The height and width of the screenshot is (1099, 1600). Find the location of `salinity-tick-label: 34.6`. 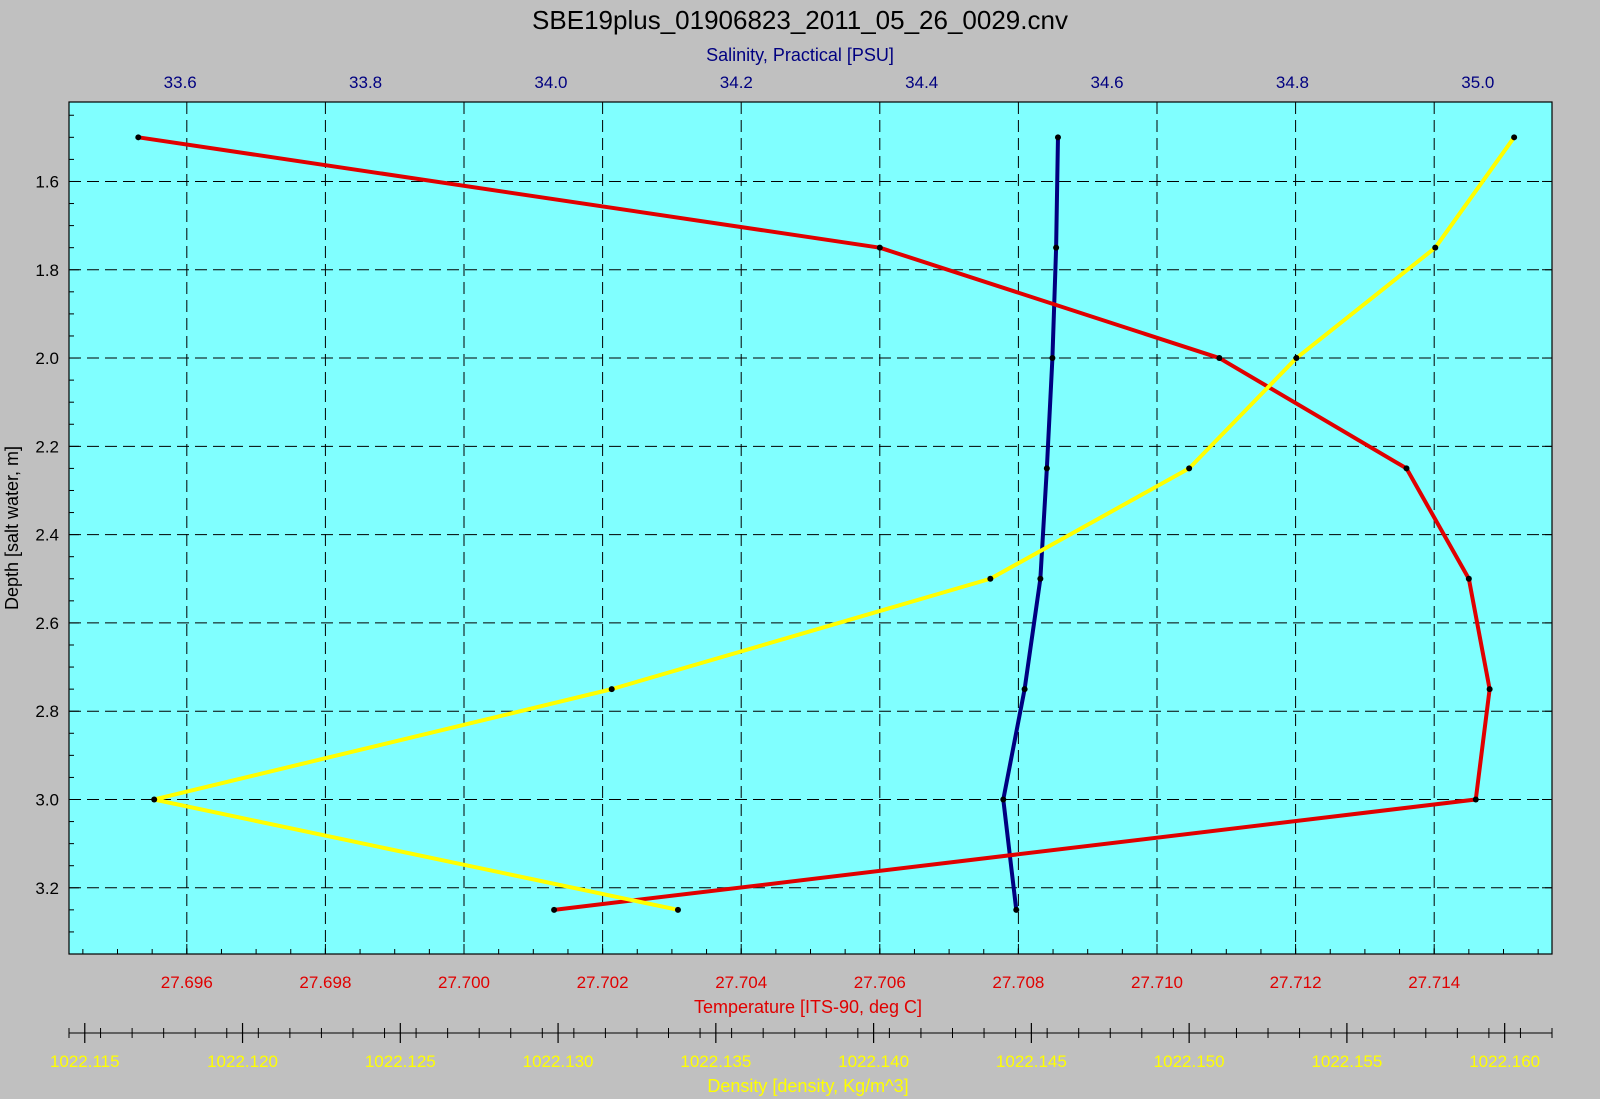

salinity-tick-label: 34.6 is located at coordinates (1107, 82).